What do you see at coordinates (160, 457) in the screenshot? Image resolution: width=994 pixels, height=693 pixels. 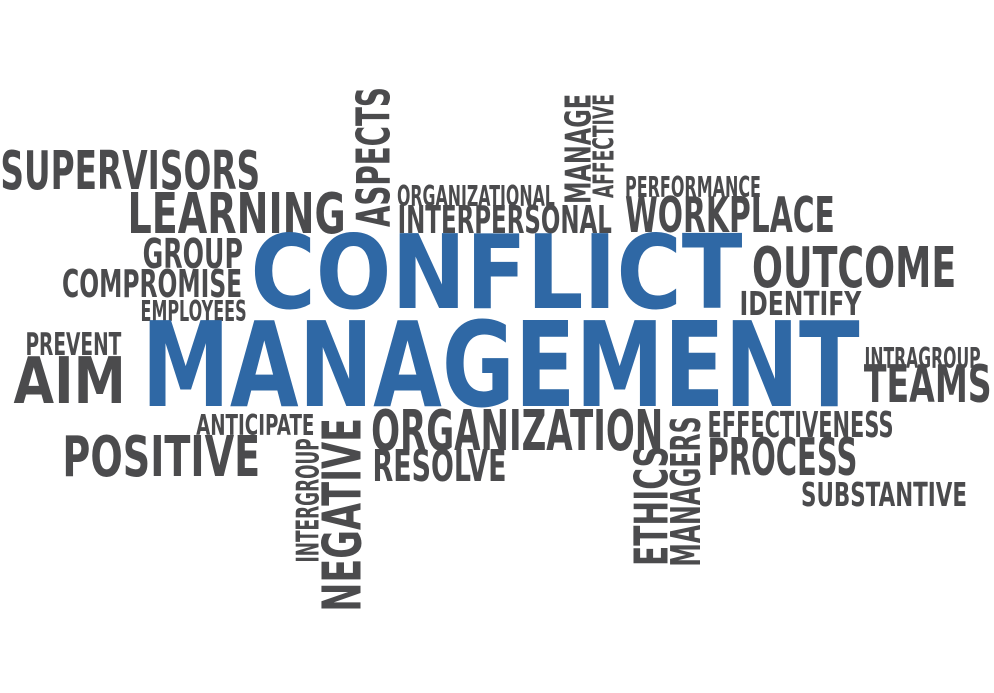 I see `word-positive: POSITIVE` at bounding box center [160, 457].